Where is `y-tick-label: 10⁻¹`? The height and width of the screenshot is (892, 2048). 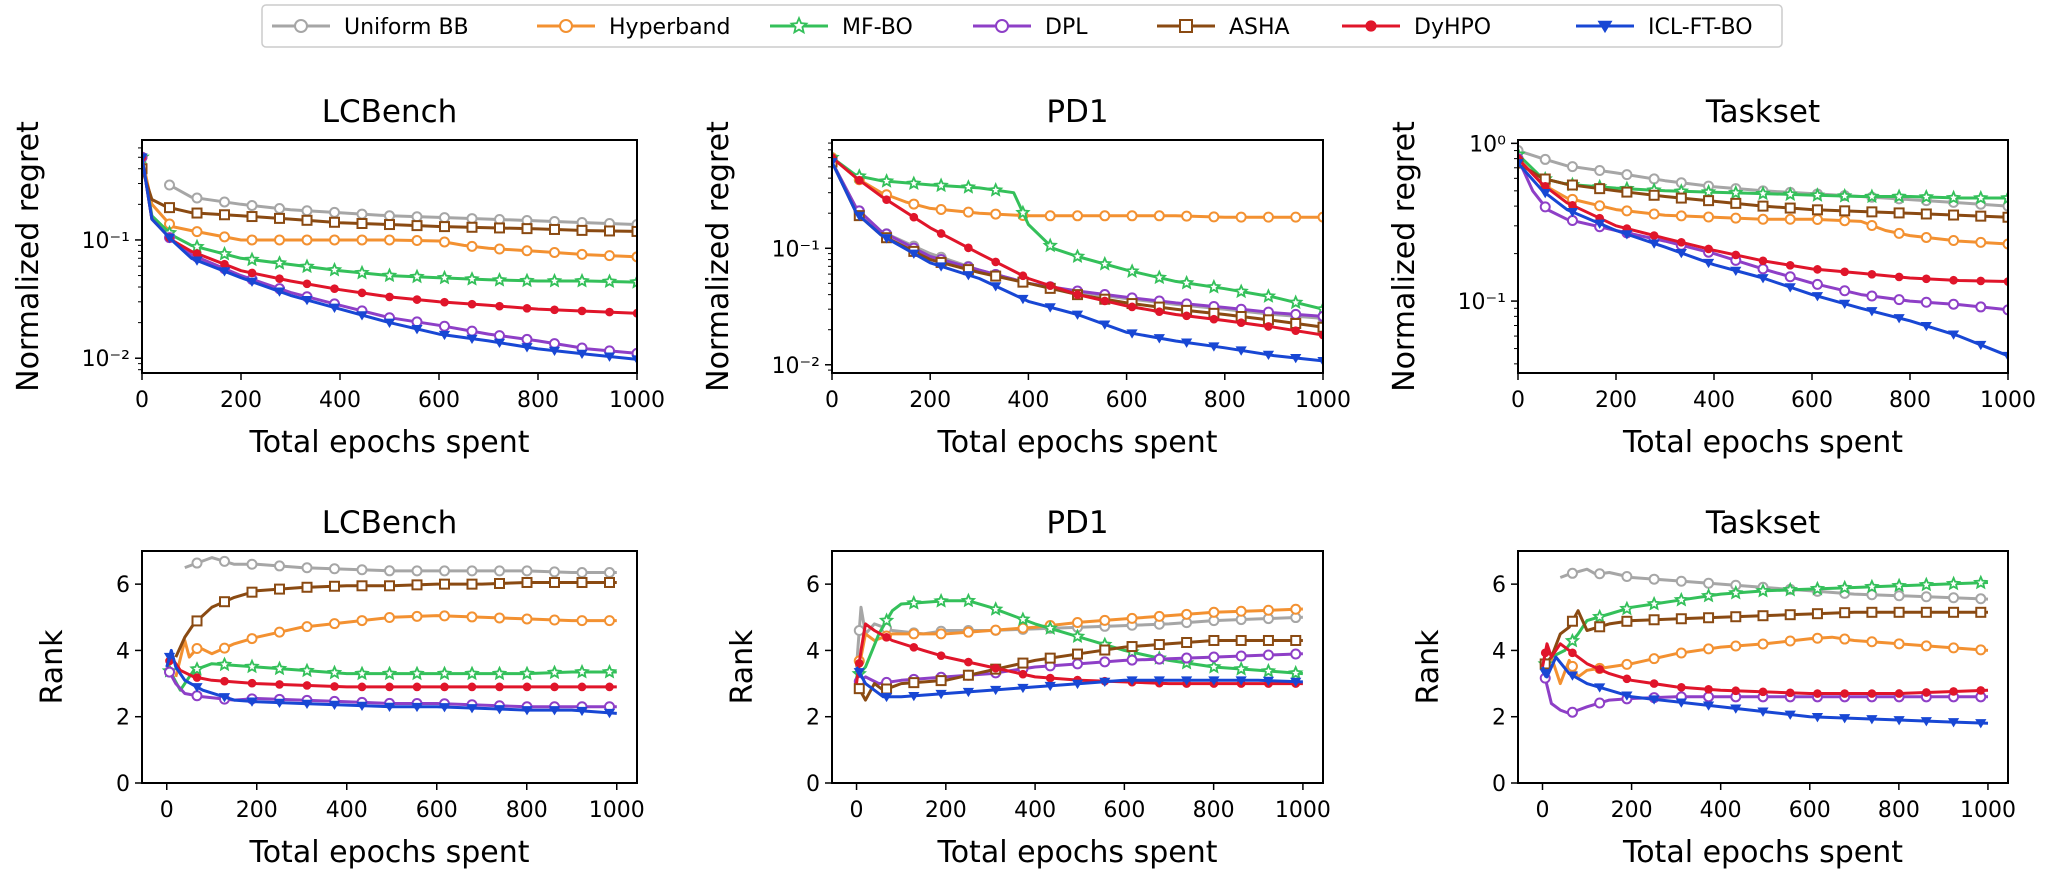
y-tick-label: 10⁻¹ is located at coordinates (1482, 302).